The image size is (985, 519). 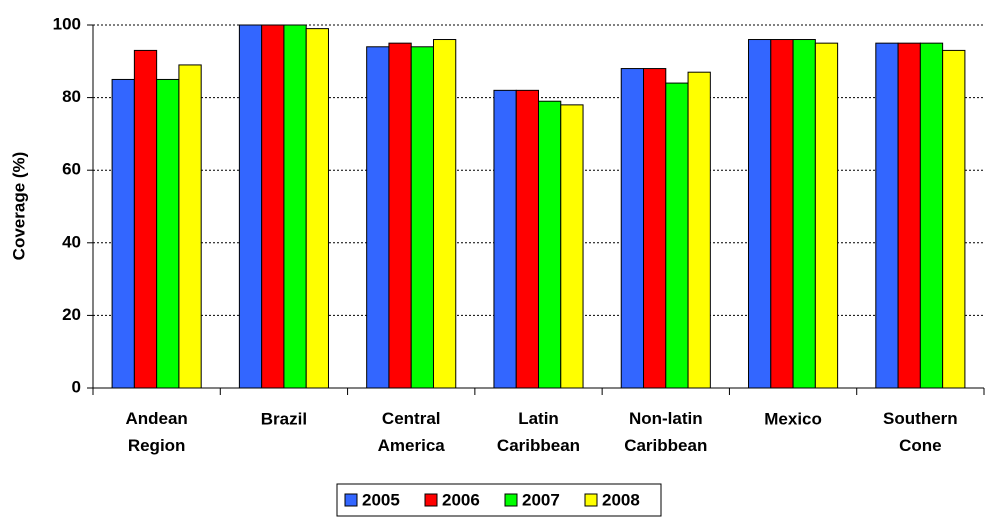 What do you see at coordinates (71, 96) in the screenshot?
I see `y-tick-label: 80` at bounding box center [71, 96].